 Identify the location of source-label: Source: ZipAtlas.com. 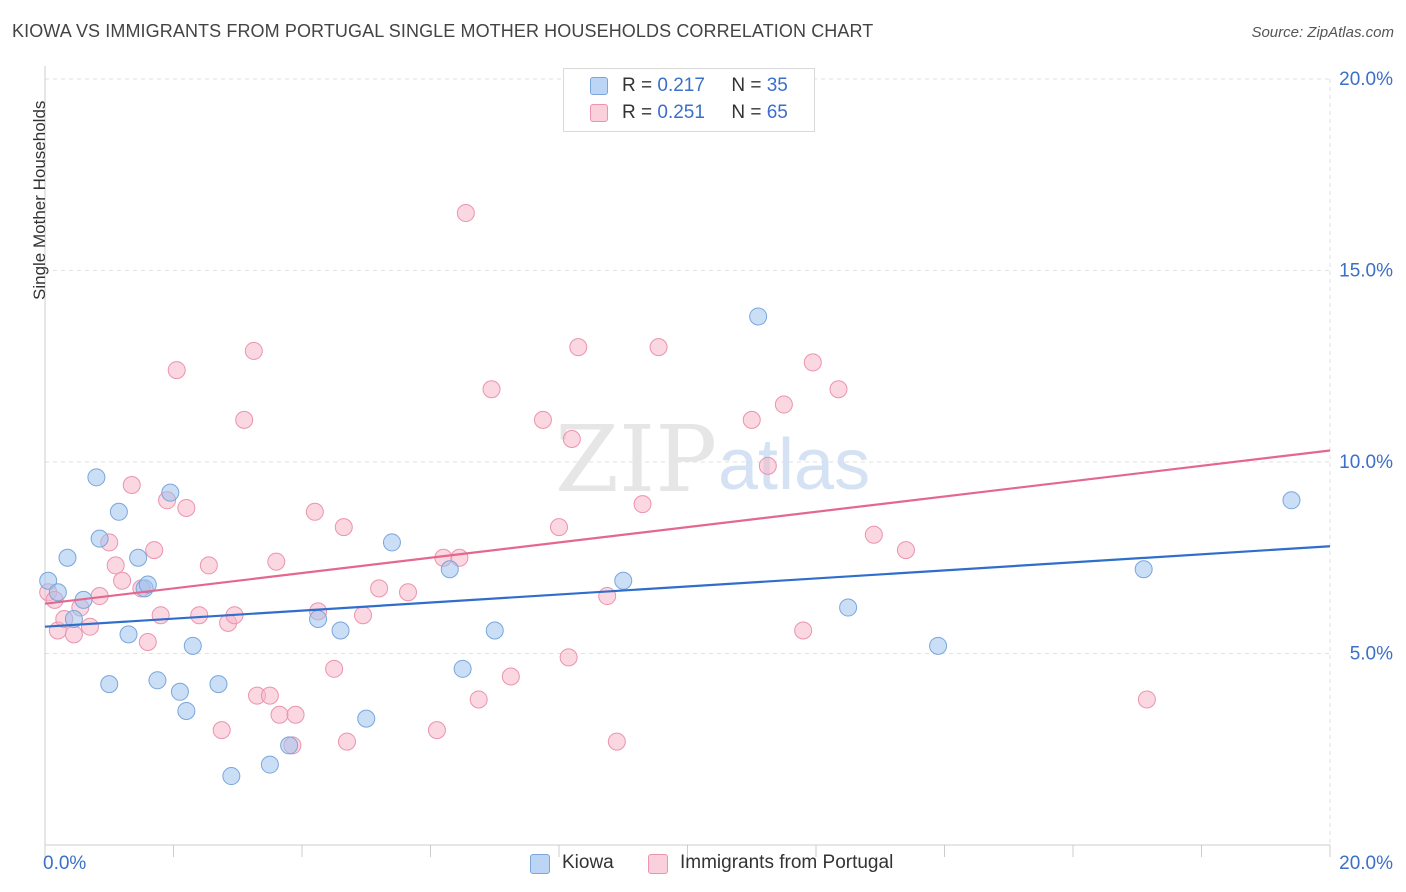
(1322, 32).